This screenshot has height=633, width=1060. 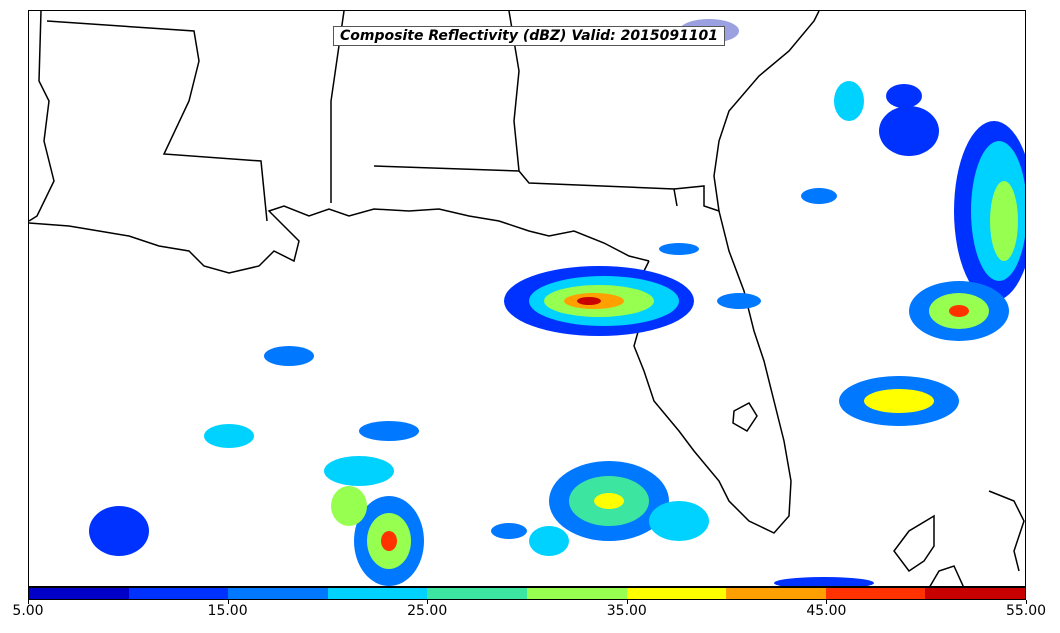 I want to click on colorbar-tick-label: 45.00, so click(x=826, y=611).